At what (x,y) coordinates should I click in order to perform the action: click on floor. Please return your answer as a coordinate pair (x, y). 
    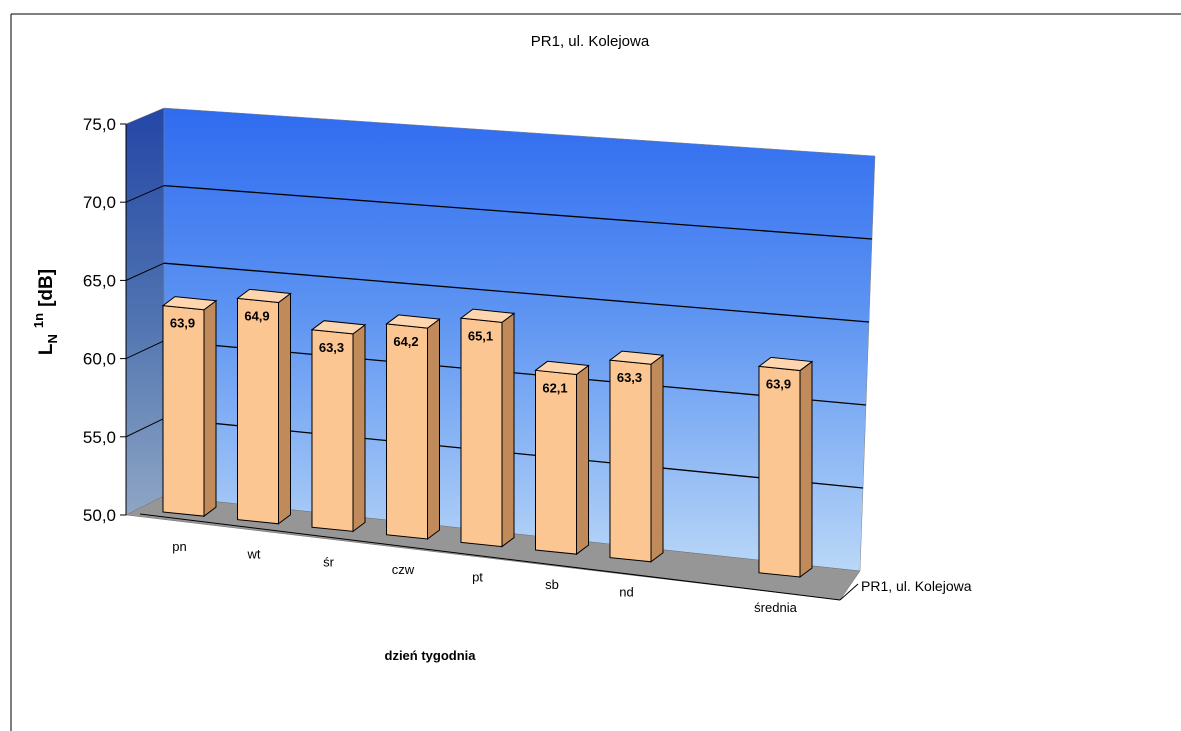
    Looking at the image, I should click on (493, 548).